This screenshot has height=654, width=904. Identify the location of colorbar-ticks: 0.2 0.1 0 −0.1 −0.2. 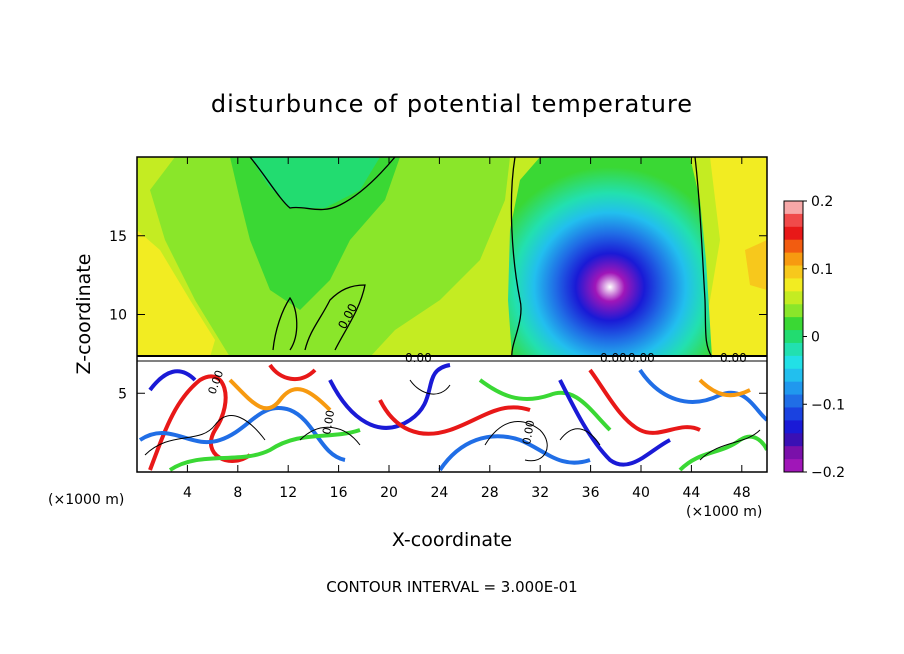
(824, 337).